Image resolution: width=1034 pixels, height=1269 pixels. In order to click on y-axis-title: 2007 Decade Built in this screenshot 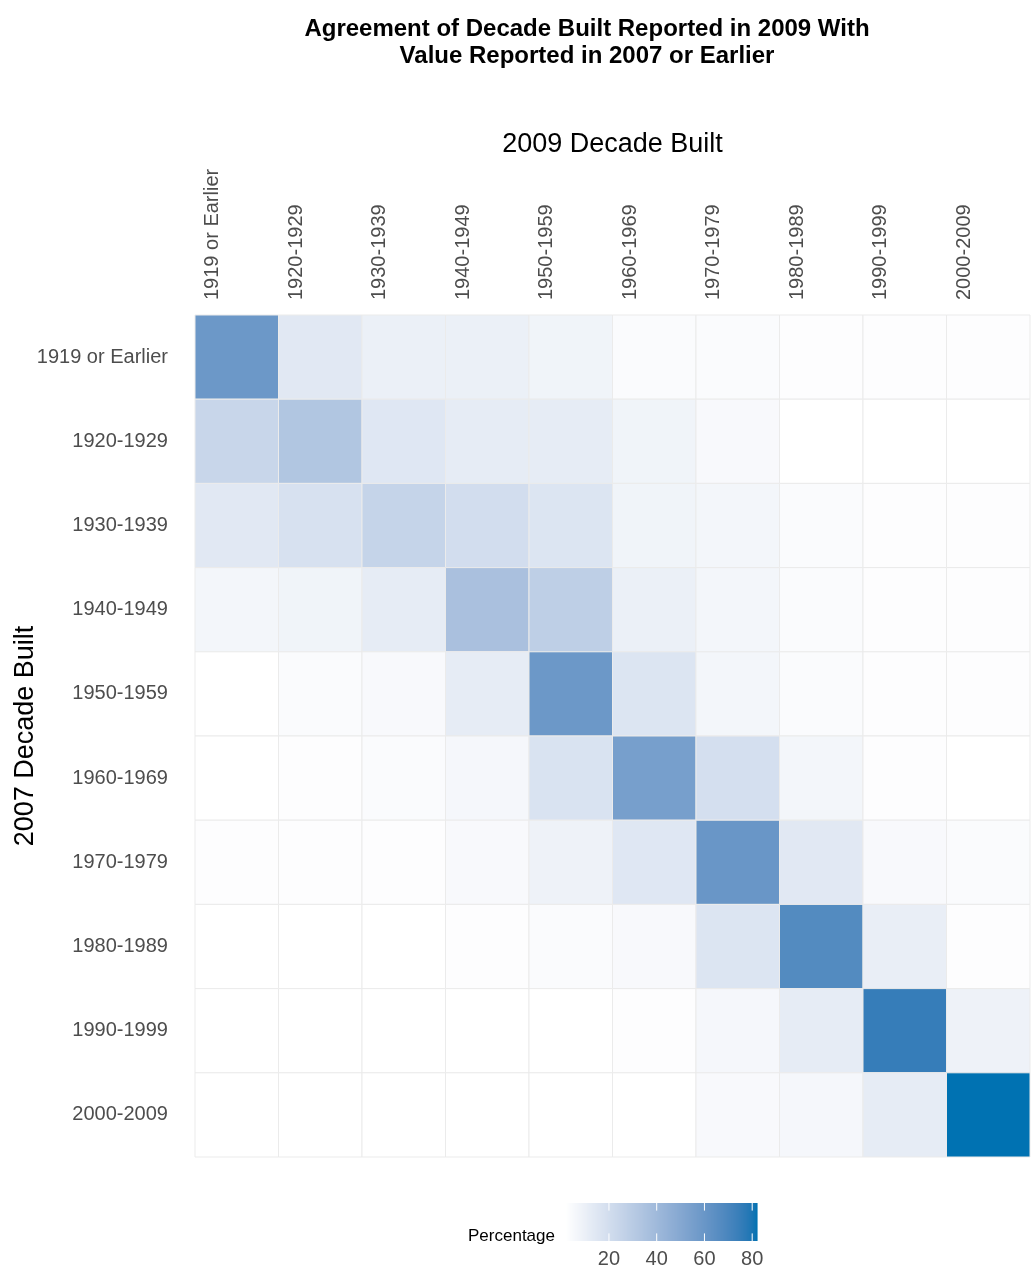, I will do `click(24, 736)`.